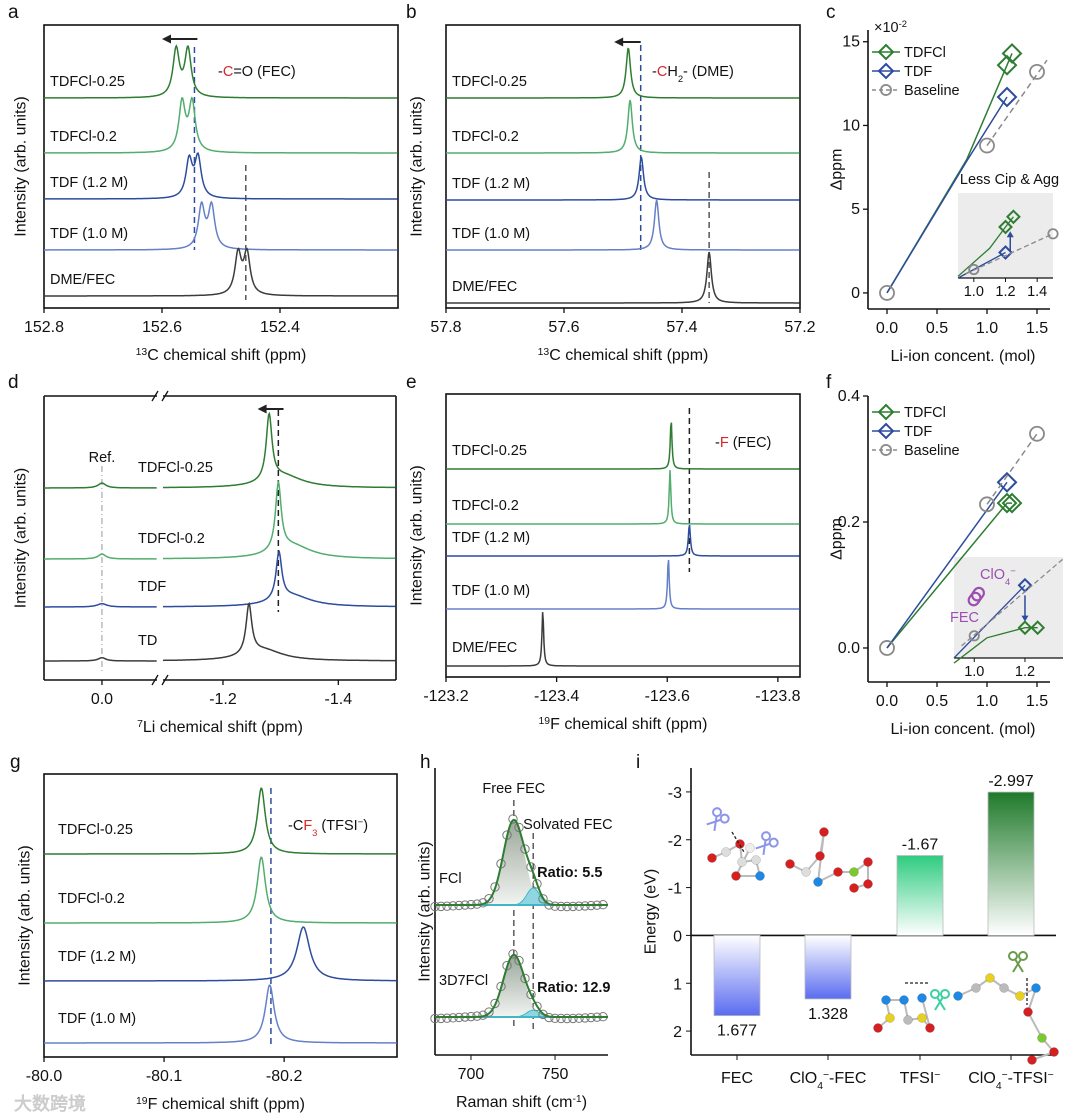 This screenshot has width=1076, height=1120. What do you see at coordinates (484, 287) in the screenshot?
I see `trace-label: DME/FEC` at bounding box center [484, 287].